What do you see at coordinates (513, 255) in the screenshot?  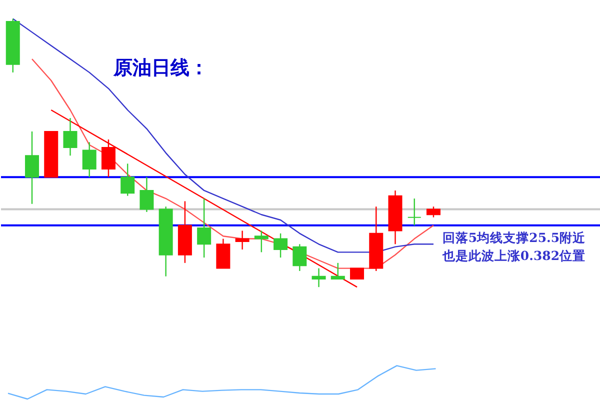 I see `annotation: 也是此波上涨0.382位置` at bounding box center [513, 255].